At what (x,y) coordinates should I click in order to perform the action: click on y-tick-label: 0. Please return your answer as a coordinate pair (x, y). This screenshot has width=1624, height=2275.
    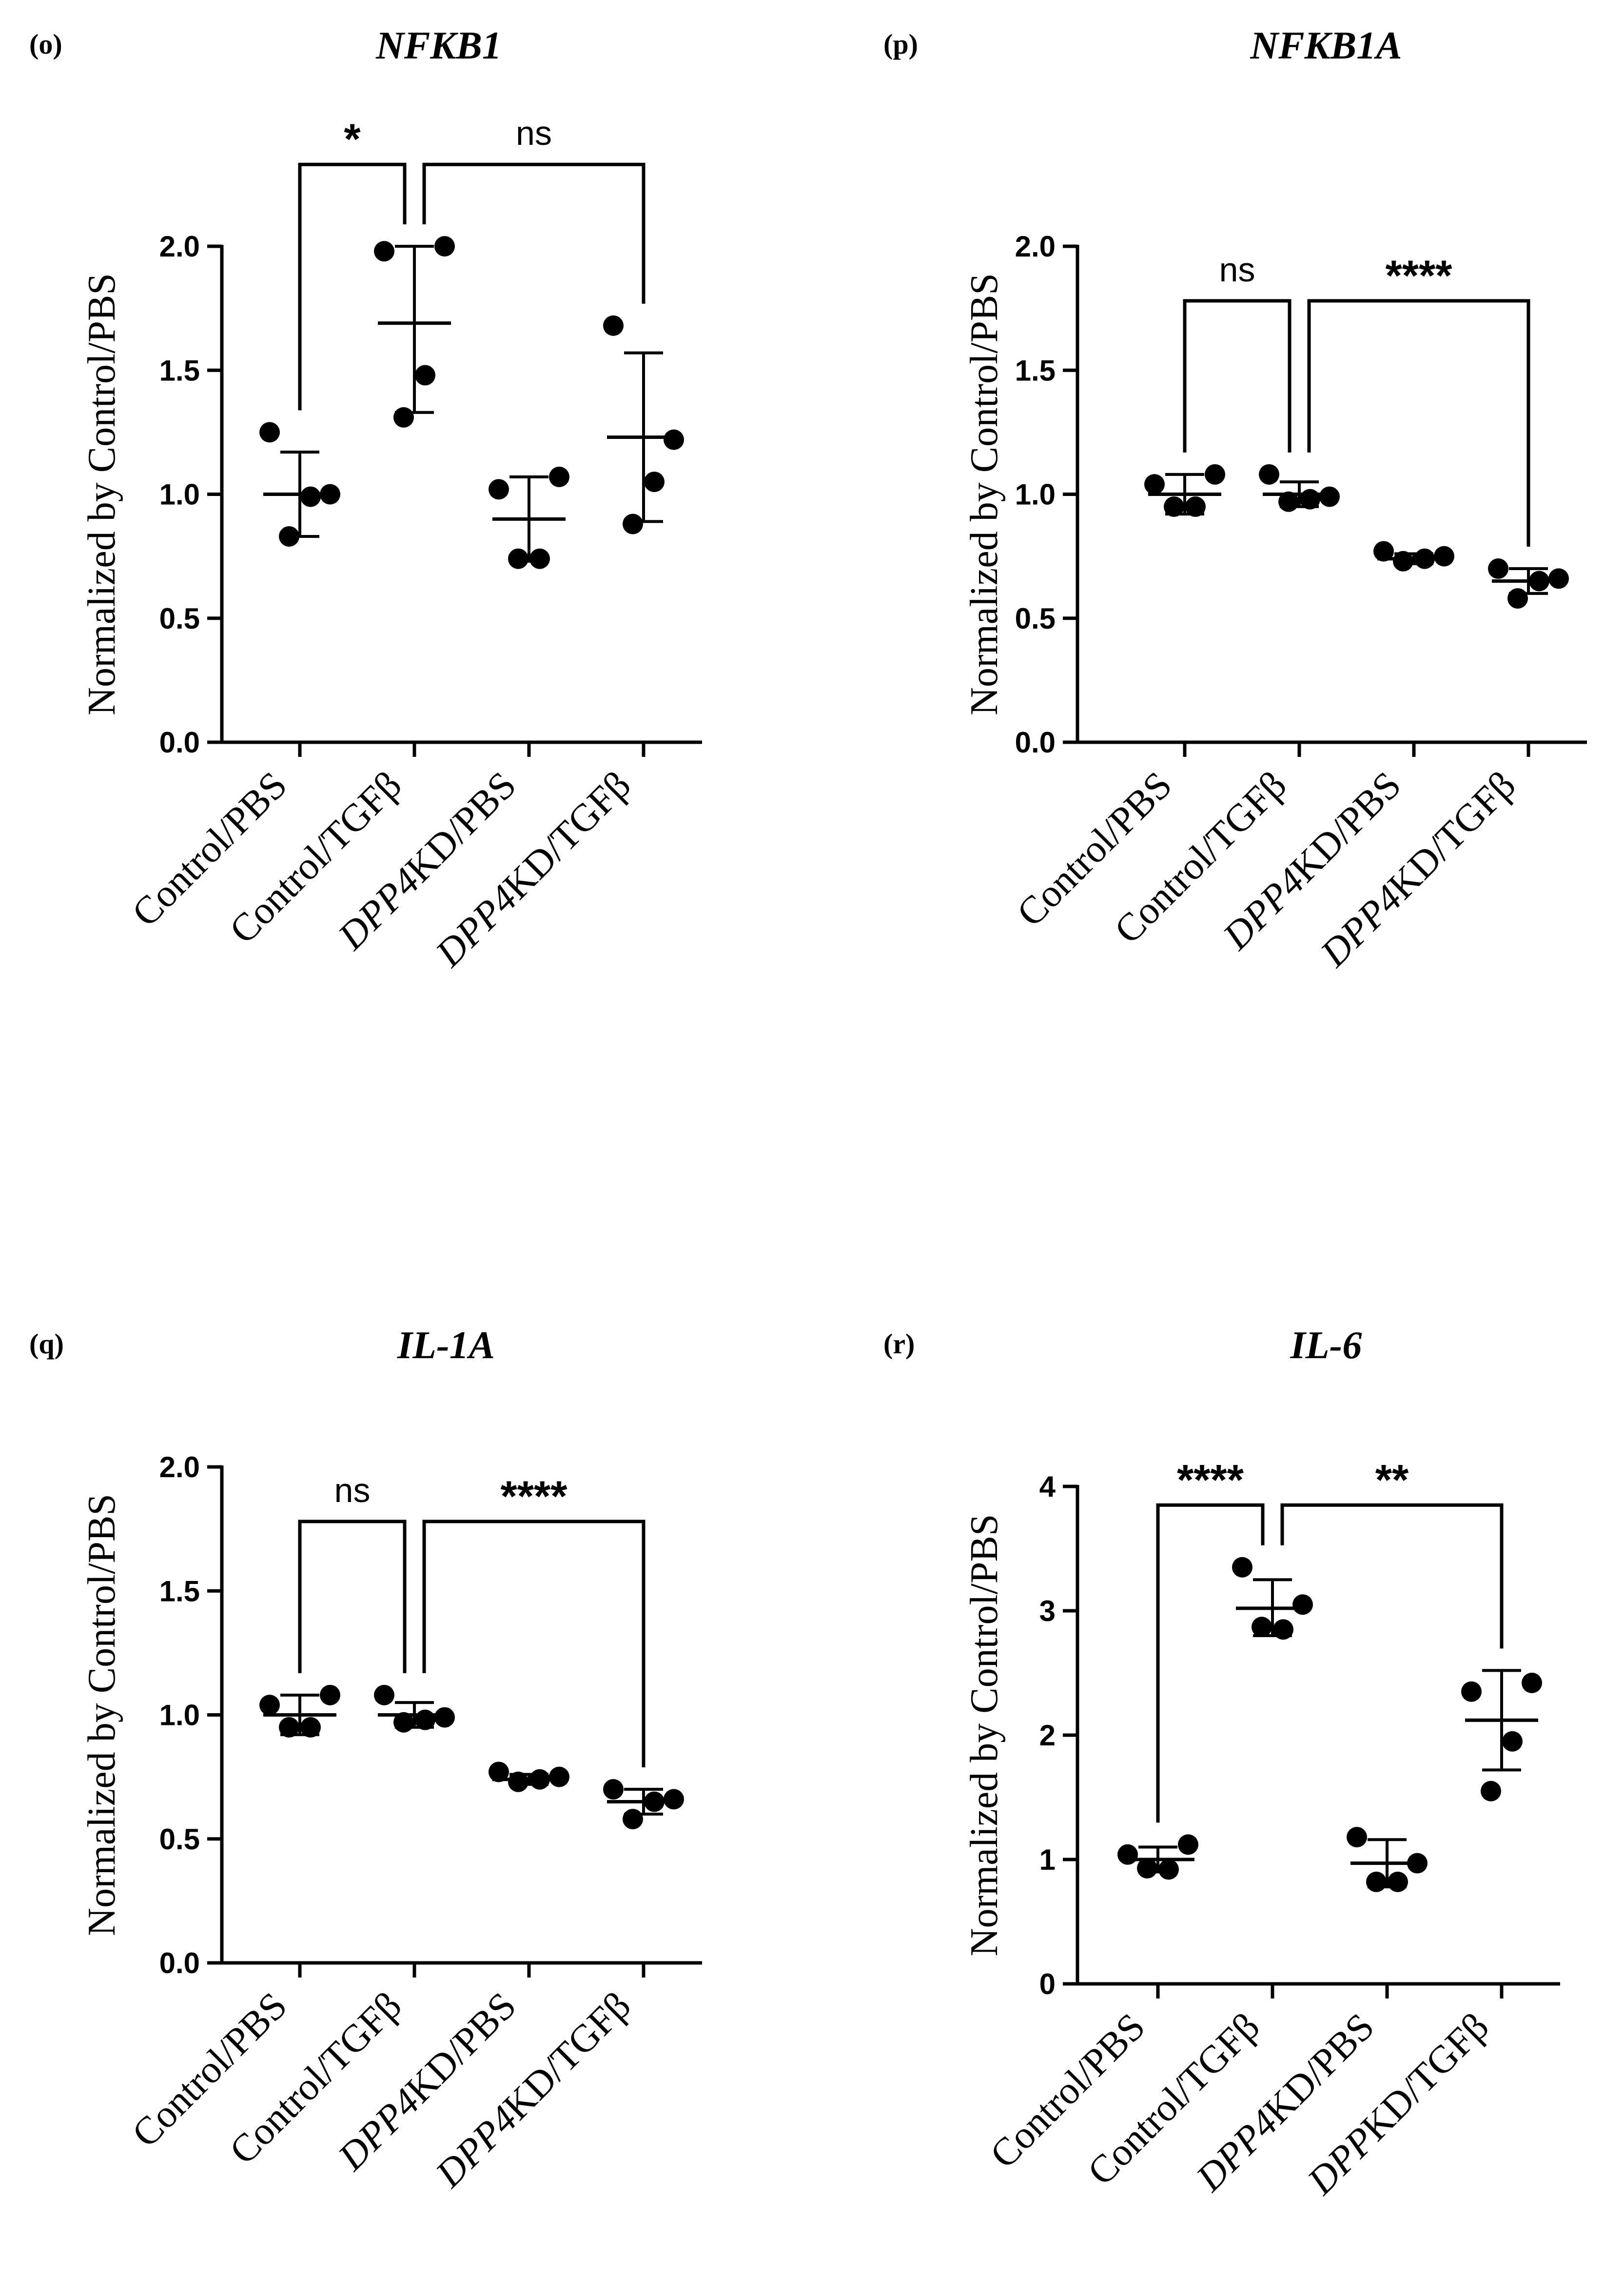
    Looking at the image, I should click on (1047, 1984).